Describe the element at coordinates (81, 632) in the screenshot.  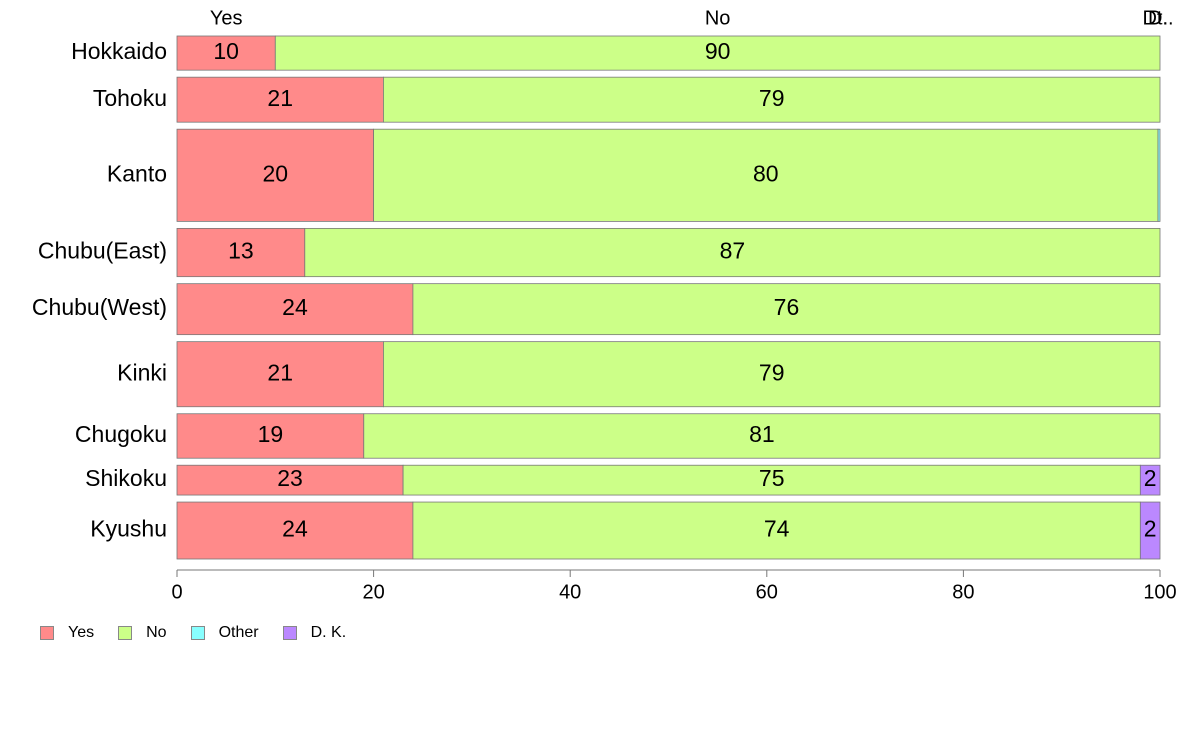
I see `legend-label-yes: Yes` at that location.